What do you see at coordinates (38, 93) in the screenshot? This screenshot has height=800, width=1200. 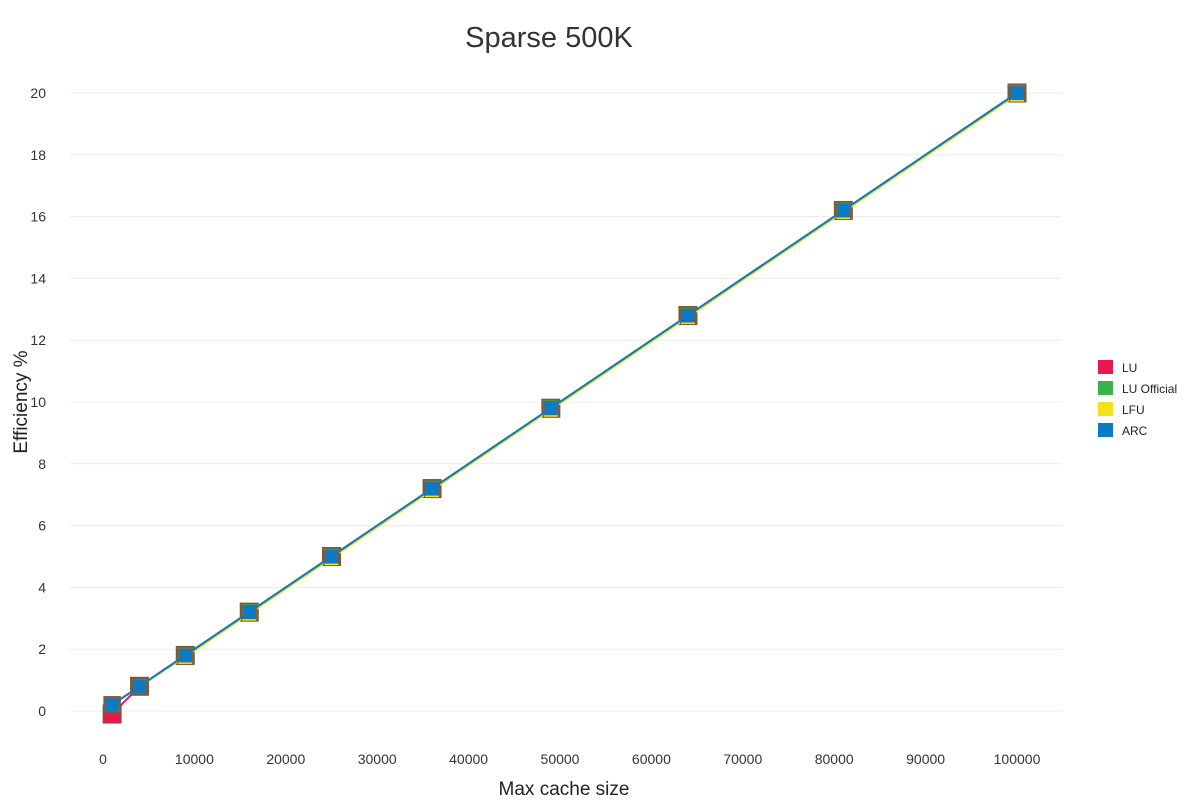 I see `y-tick-label: 20` at bounding box center [38, 93].